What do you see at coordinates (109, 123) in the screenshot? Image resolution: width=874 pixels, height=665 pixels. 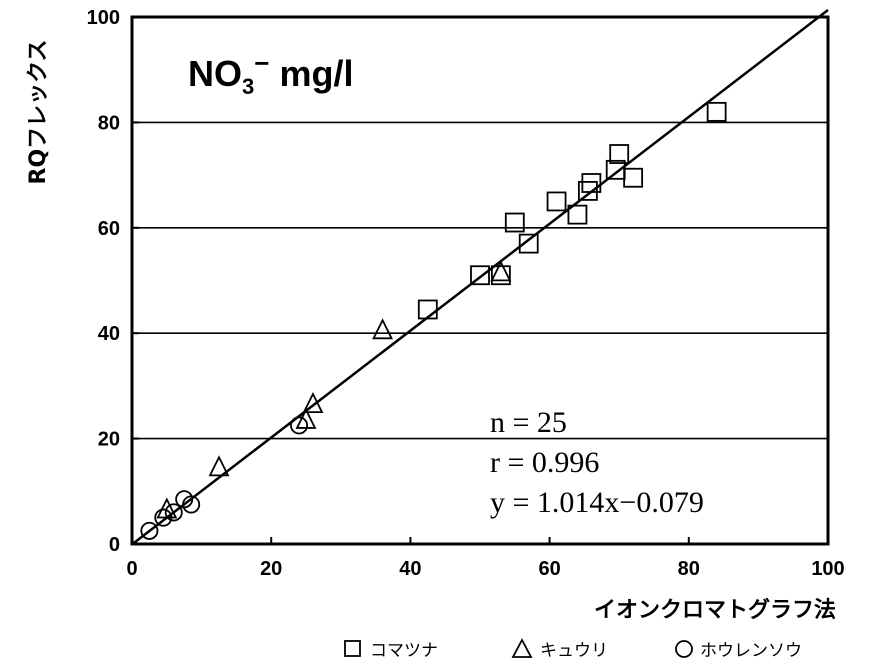 I see `y-tick-label-80: 80` at bounding box center [109, 123].